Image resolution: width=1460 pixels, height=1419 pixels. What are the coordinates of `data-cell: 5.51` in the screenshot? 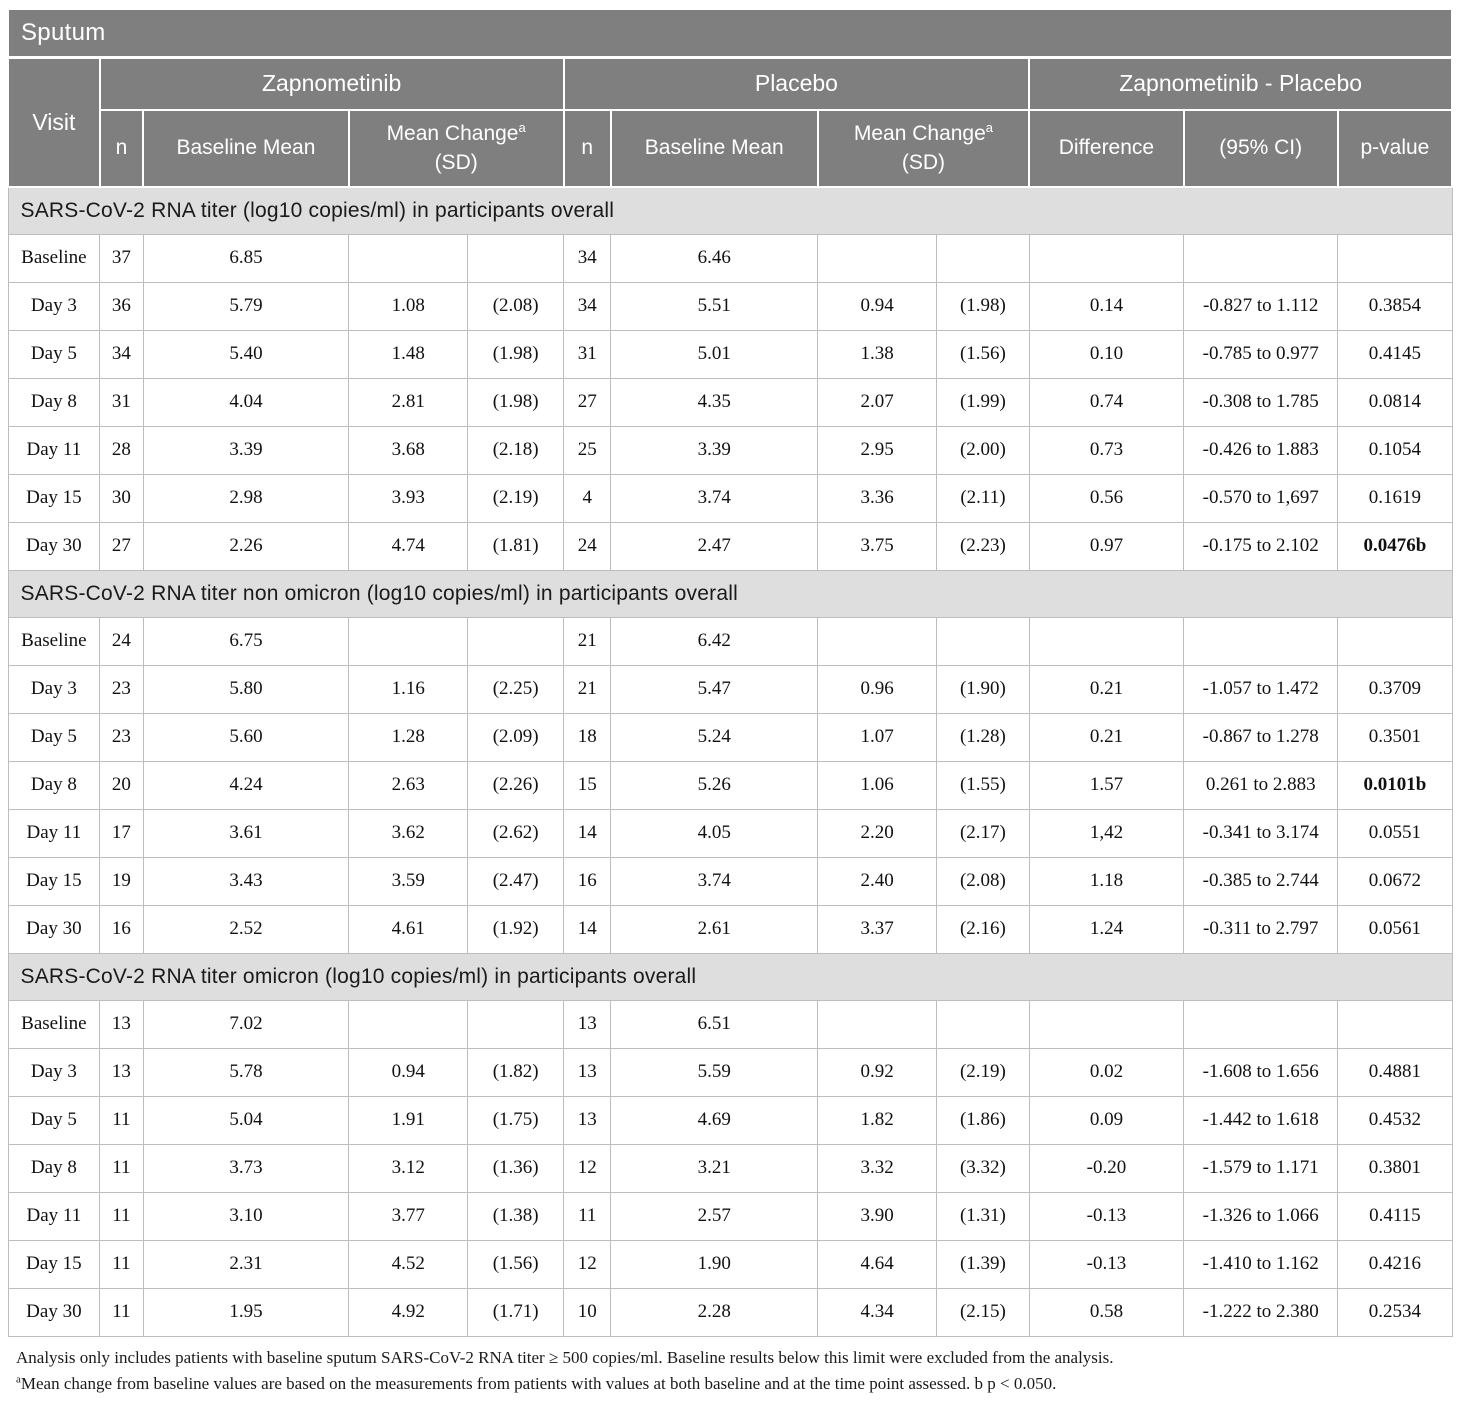 It's located at (714, 306).